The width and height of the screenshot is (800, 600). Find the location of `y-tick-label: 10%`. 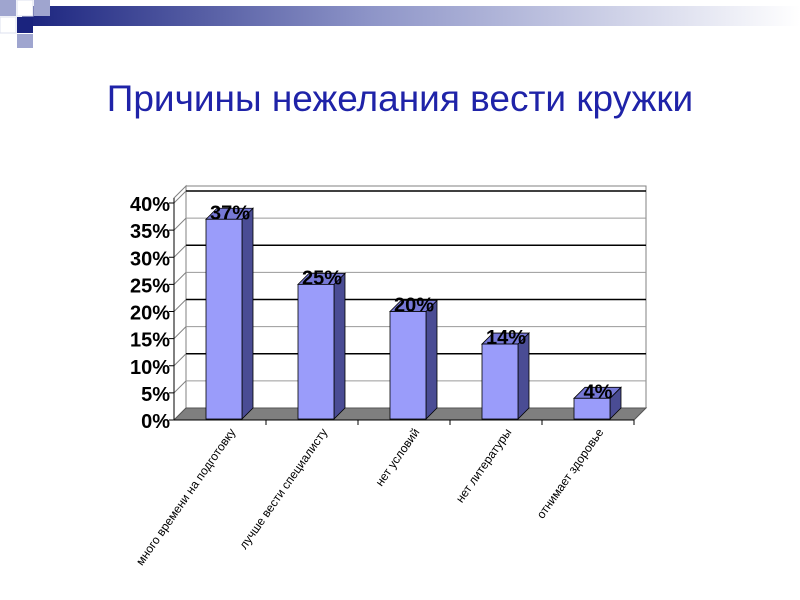

y-tick-label: 10% is located at coordinates (150, 368).